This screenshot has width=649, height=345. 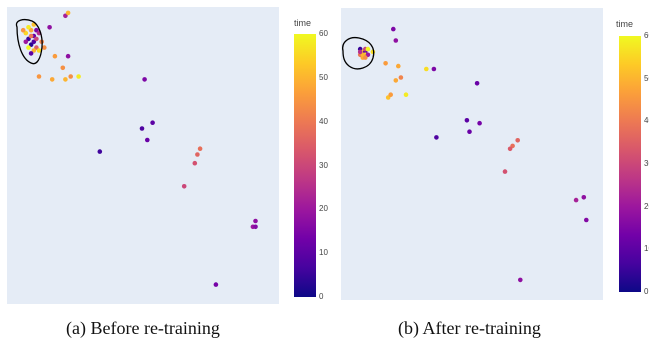 What do you see at coordinates (143, 328) in the screenshot?
I see `caption-before: (a) Before re-training` at bounding box center [143, 328].